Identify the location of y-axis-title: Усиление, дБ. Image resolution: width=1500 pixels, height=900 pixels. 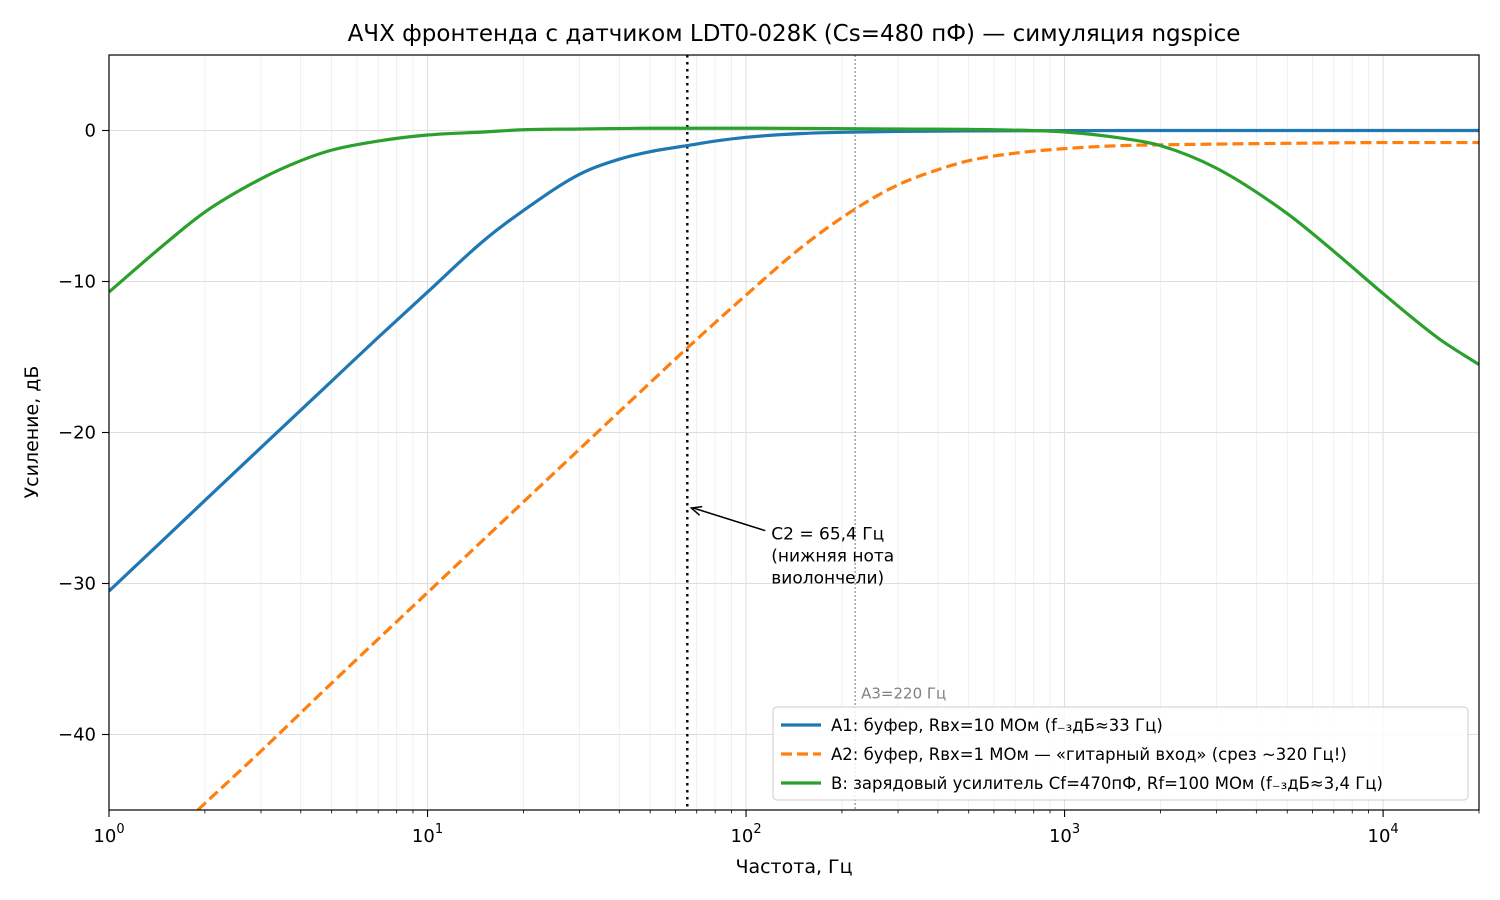
(32, 432).